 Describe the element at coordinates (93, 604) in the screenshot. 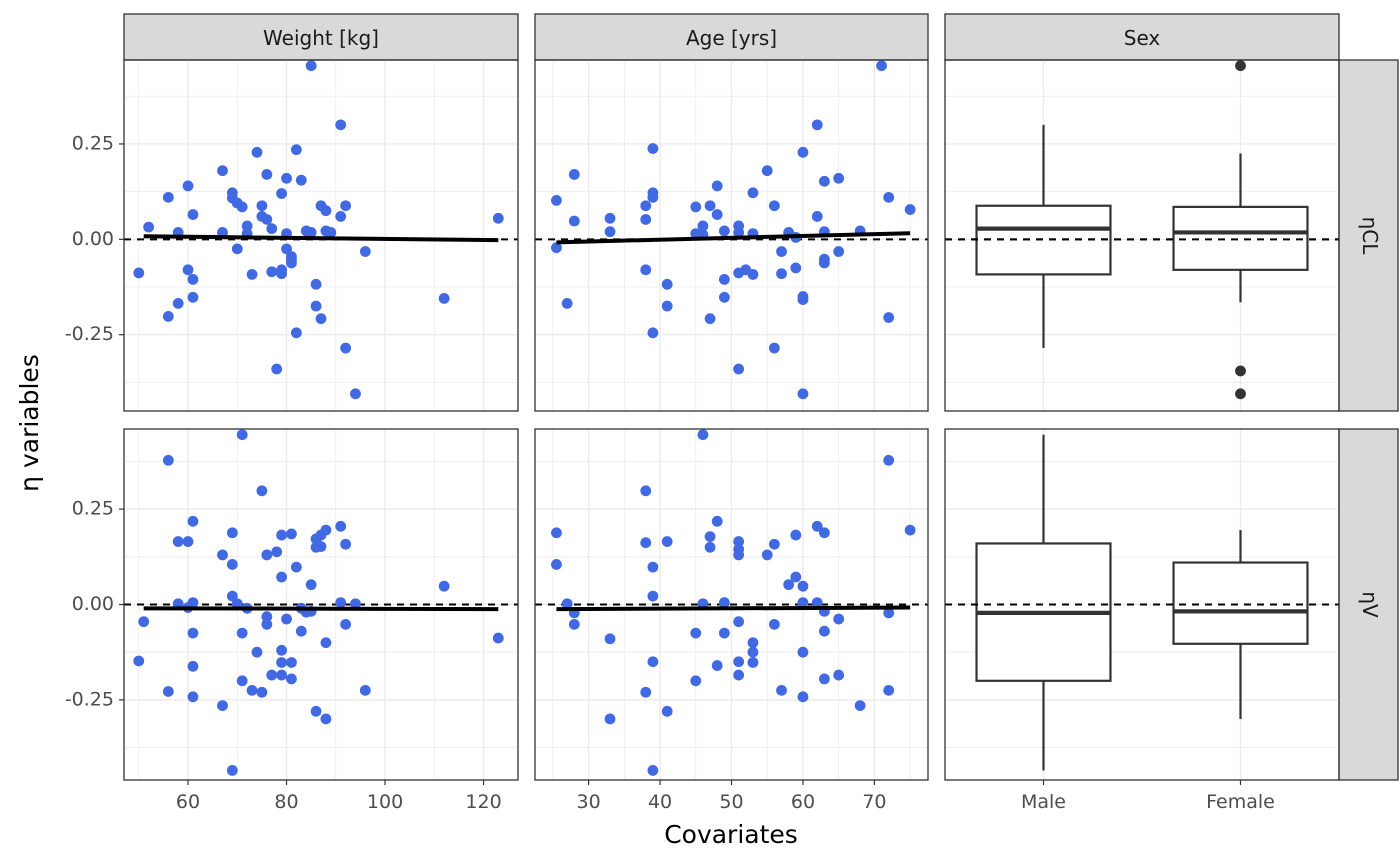

I see `y-tick-label: 0.00` at that location.